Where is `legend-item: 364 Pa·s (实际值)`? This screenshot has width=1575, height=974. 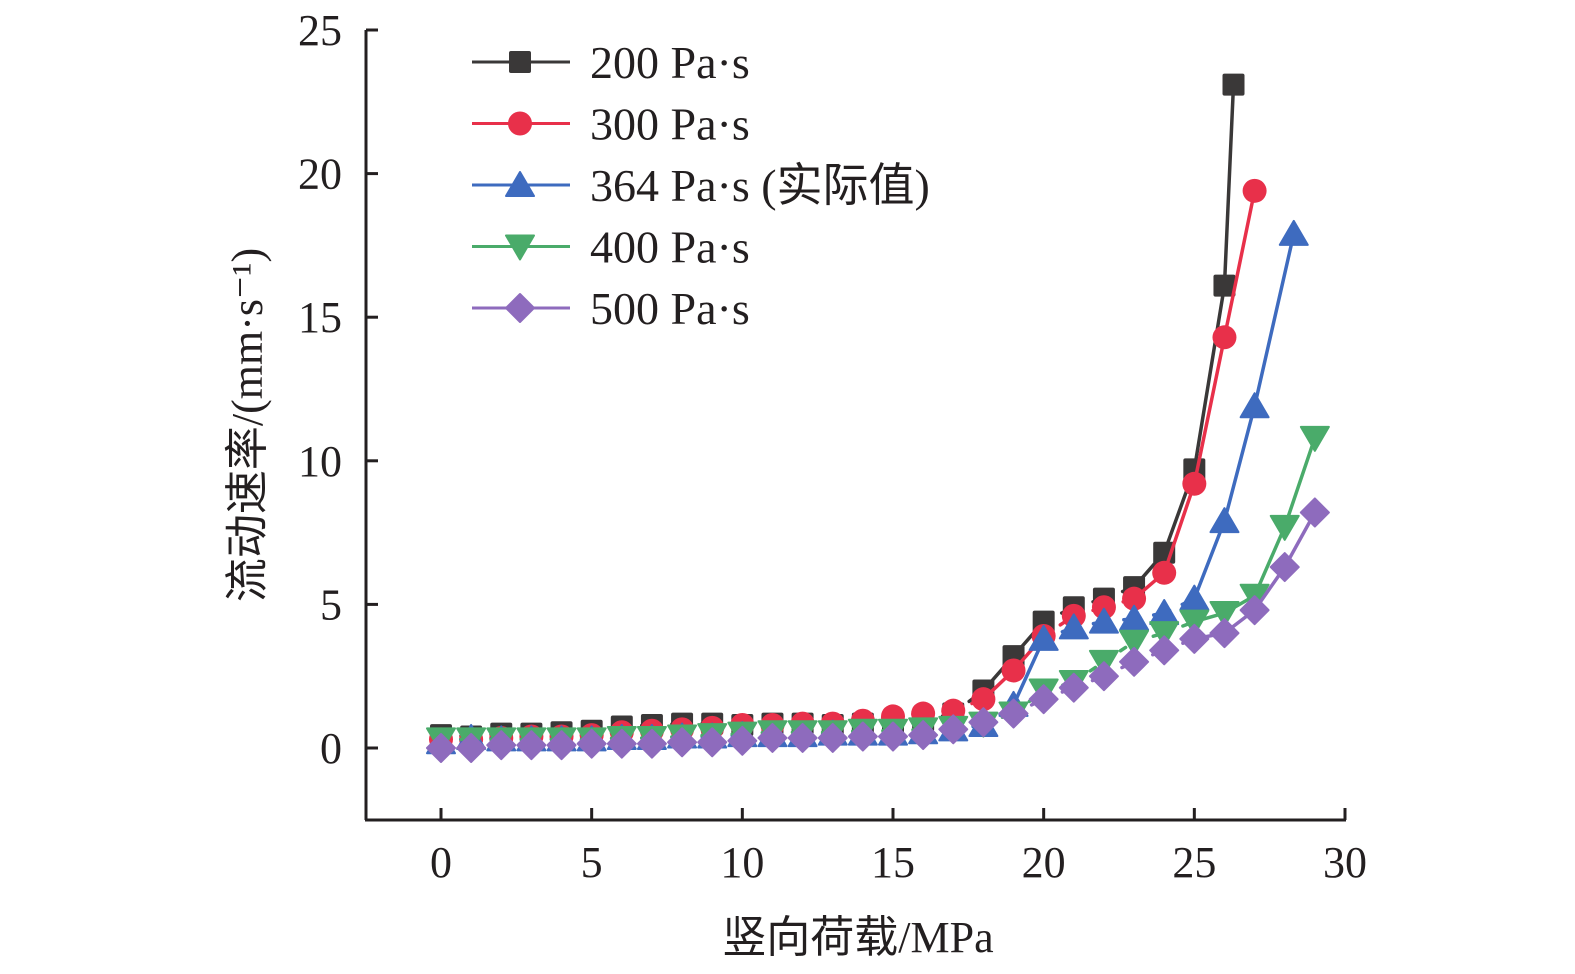 legend-item: 364 Pa·s (实际值) is located at coordinates (701, 185).